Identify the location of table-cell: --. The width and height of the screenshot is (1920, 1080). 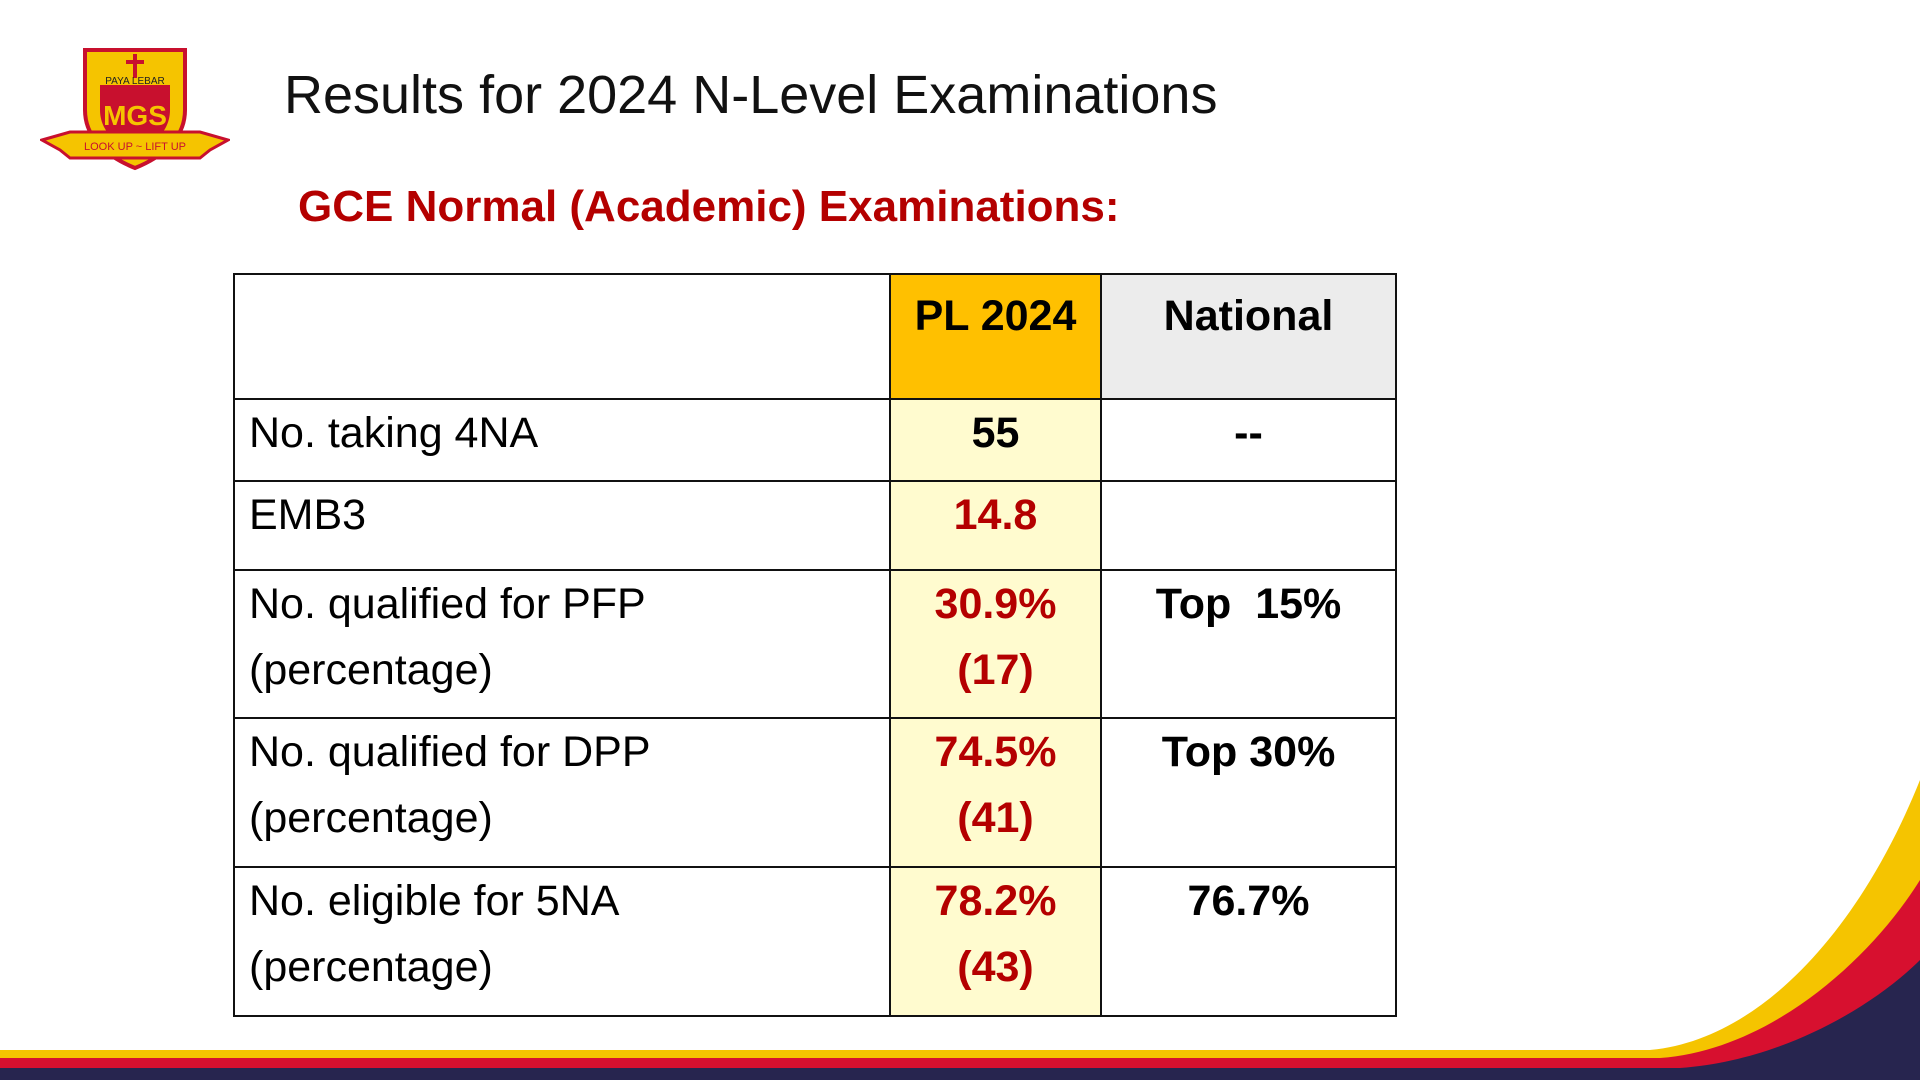
(1248, 440).